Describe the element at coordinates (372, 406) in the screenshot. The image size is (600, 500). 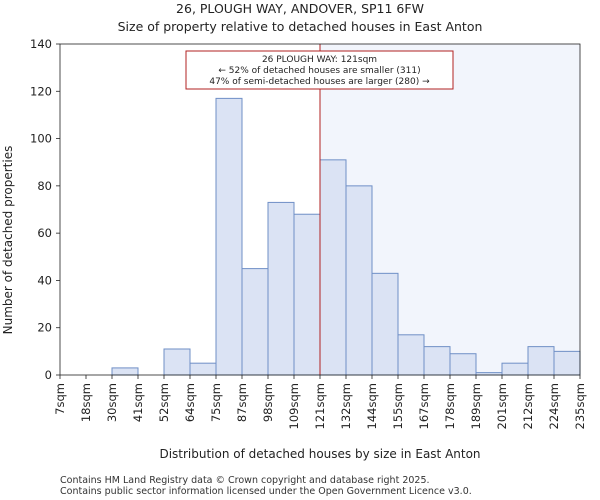
I see `x-tick-label: 144sqm` at that location.